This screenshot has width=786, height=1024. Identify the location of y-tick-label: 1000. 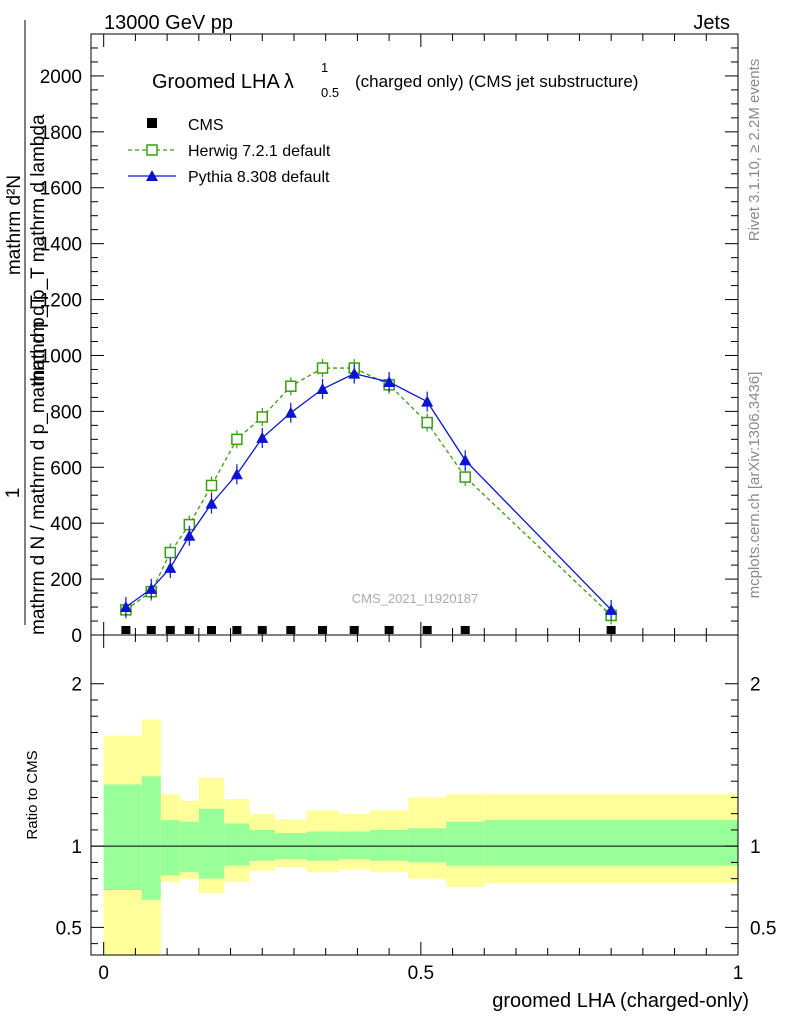
(61, 356).